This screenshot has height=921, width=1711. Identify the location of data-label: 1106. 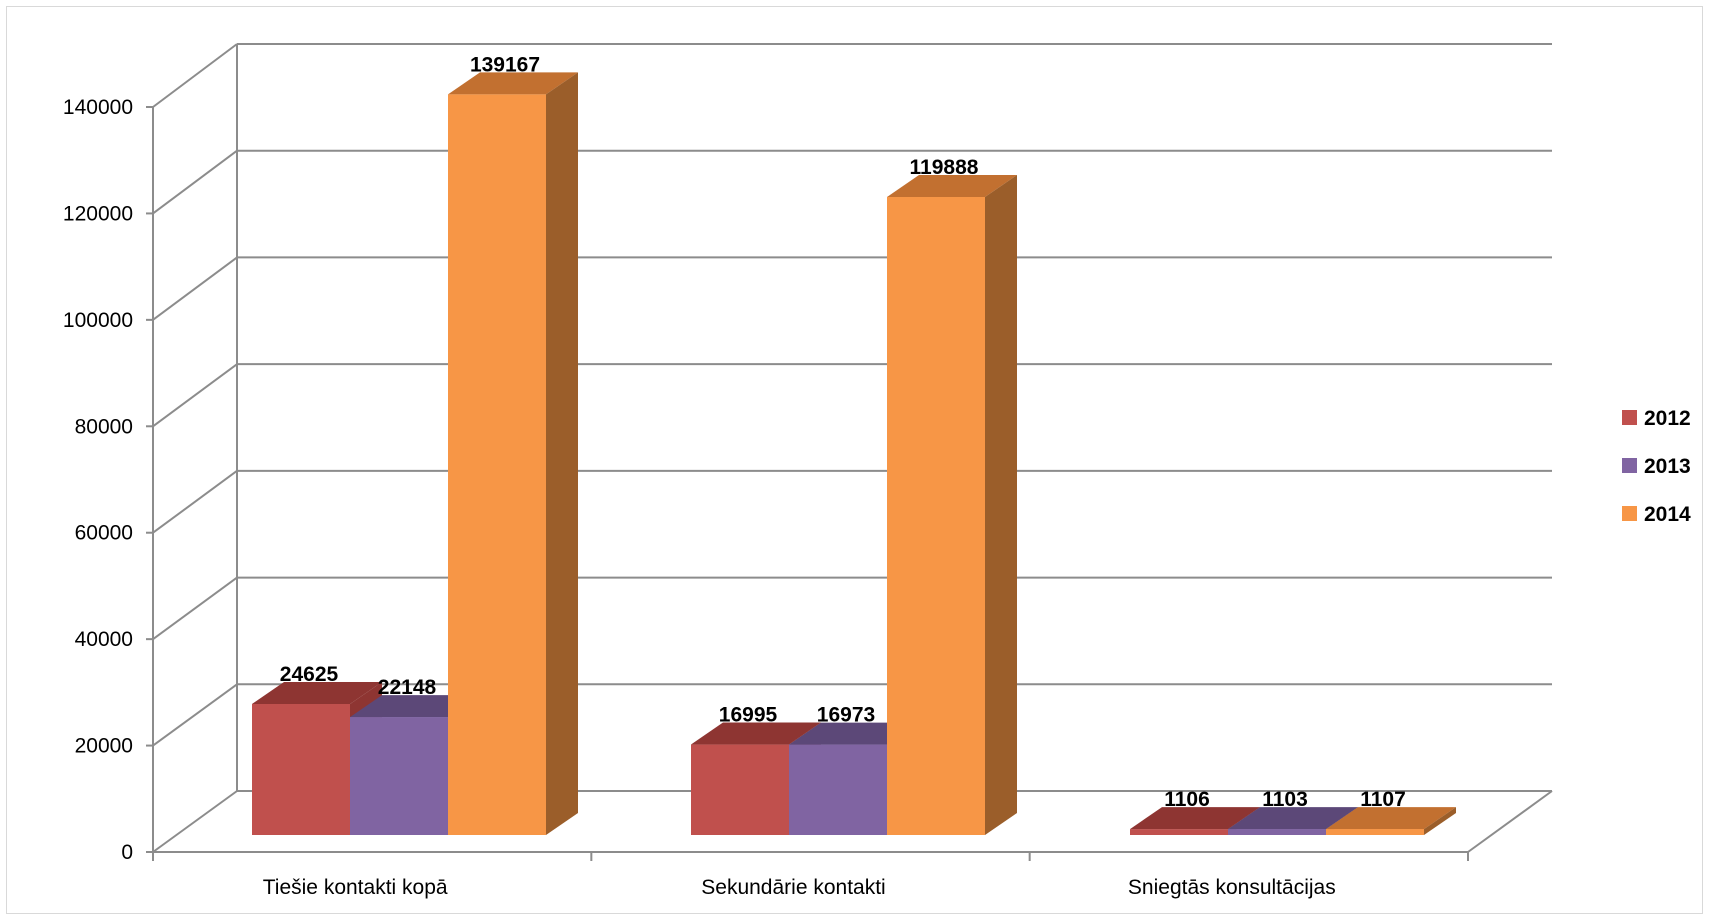
(1187, 799).